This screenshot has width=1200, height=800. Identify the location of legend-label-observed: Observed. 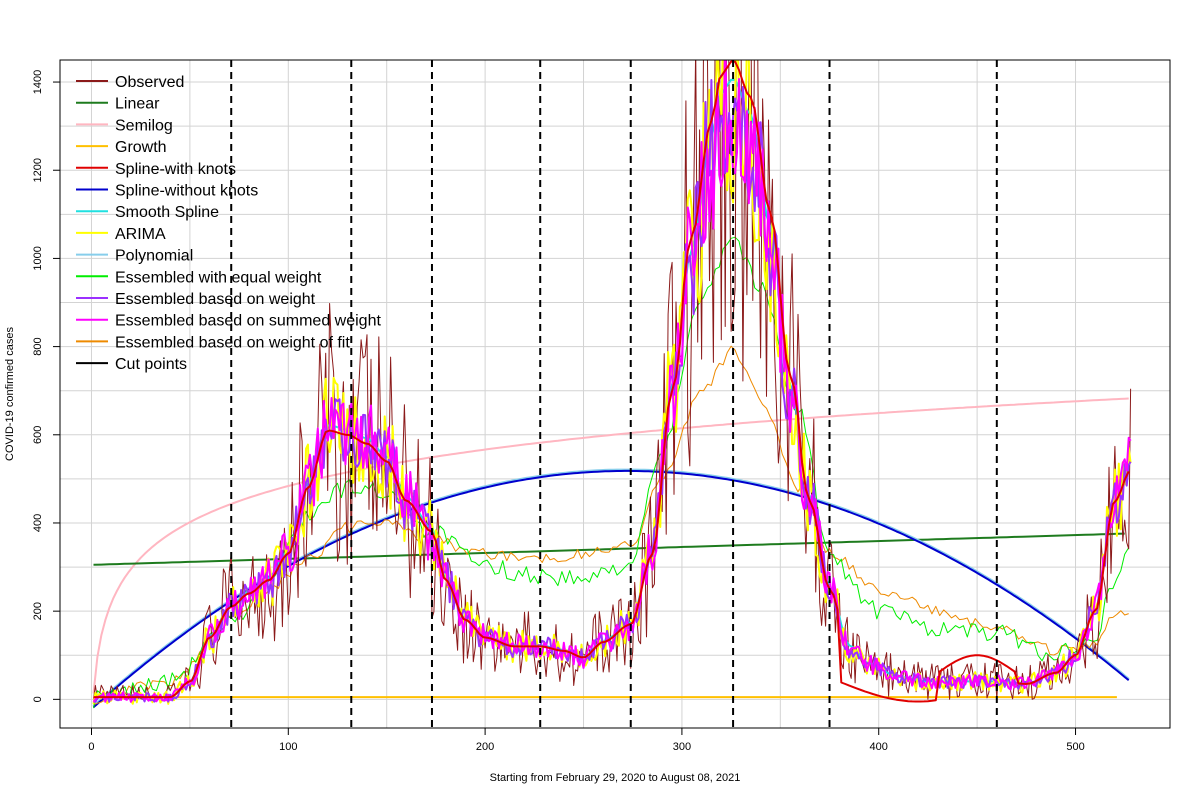
(149, 82).